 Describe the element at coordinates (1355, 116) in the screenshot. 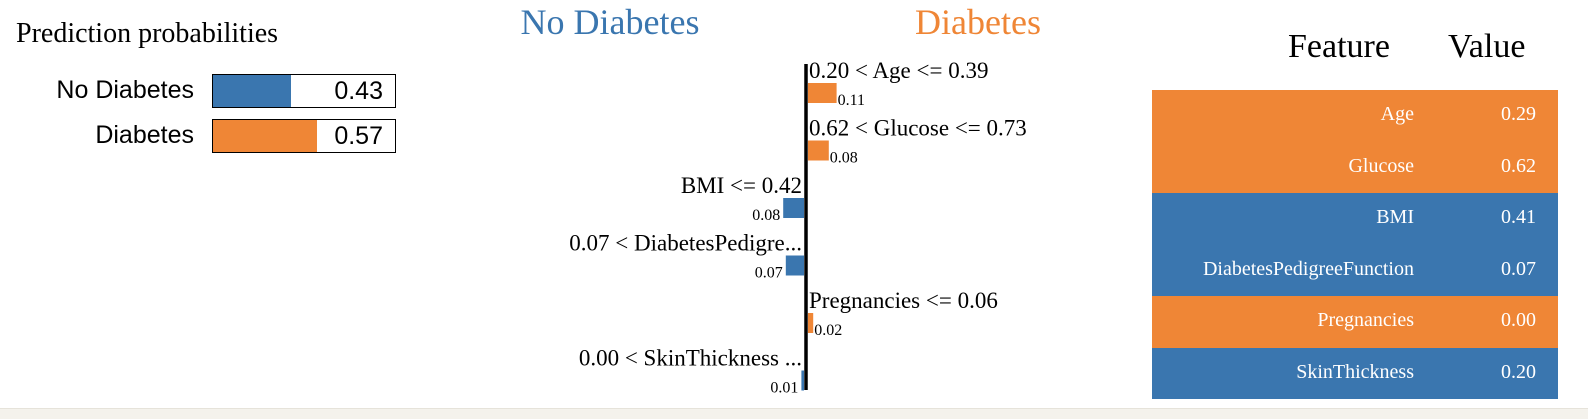

I see `table-row: Age 0.29` at that location.